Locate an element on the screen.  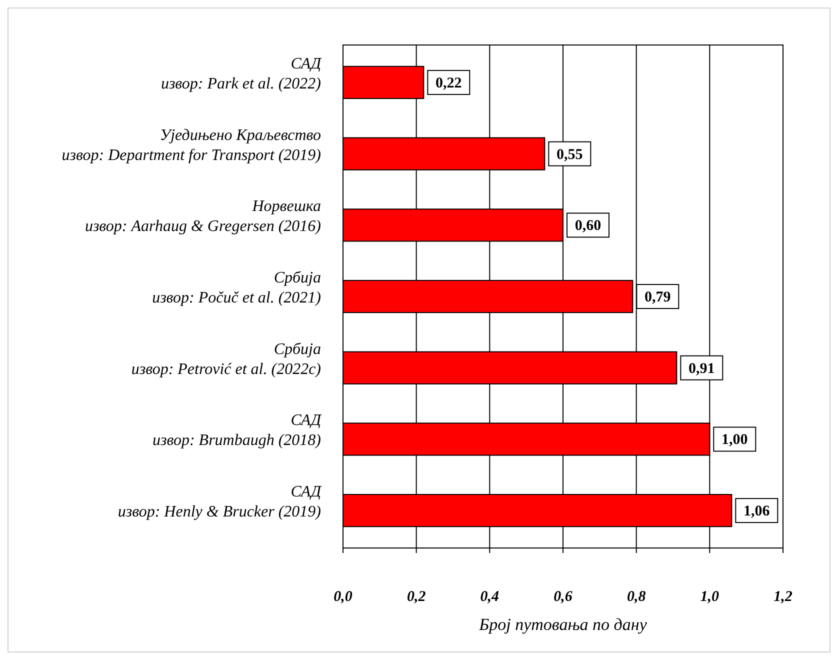
data-label: 0,60 is located at coordinates (588, 226).